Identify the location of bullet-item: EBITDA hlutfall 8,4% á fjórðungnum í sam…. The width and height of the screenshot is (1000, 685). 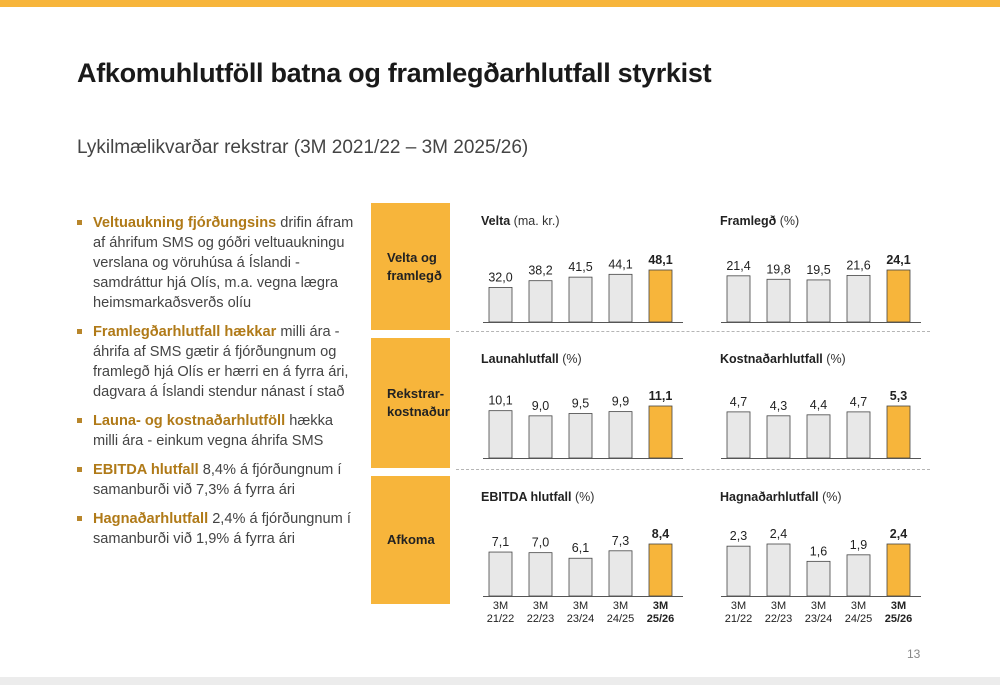
(219, 480).